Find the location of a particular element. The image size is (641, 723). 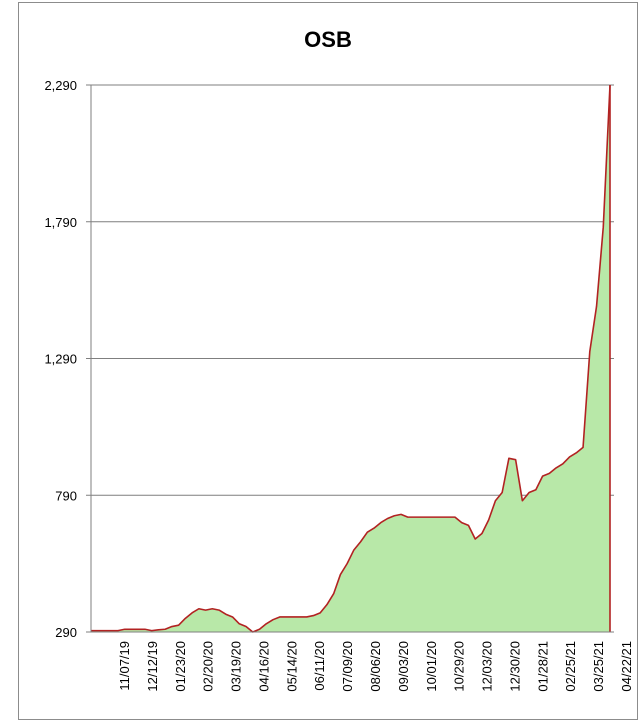

x-tick-label: 02/25/21 is located at coordinates (570, 666).